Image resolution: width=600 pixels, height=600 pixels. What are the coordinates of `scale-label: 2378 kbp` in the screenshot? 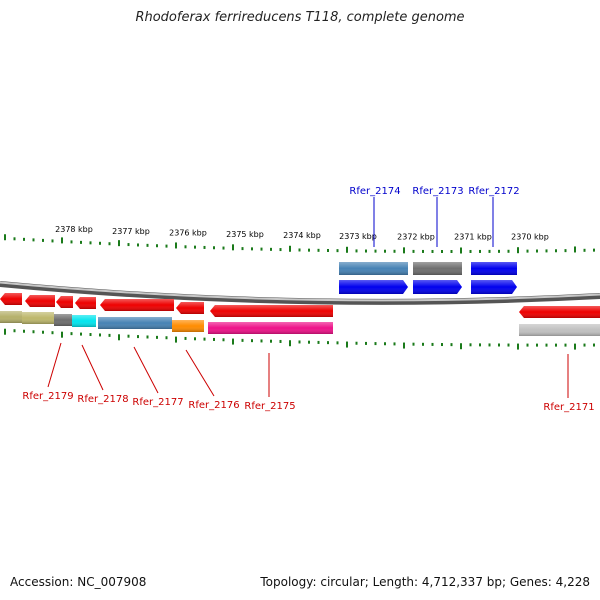 It's located at (74, 229).